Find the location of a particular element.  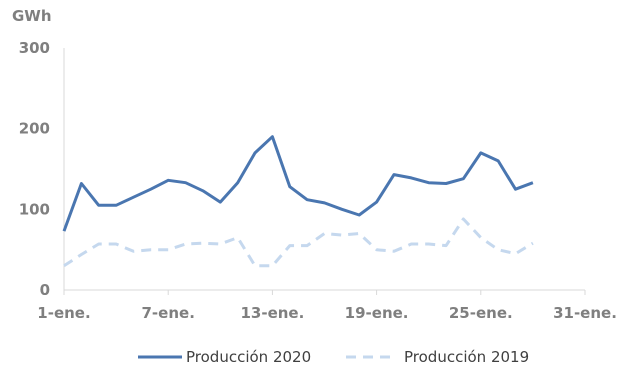

y-axis-ticks: 0 100 200 300 is located at coordinates (34, 169).